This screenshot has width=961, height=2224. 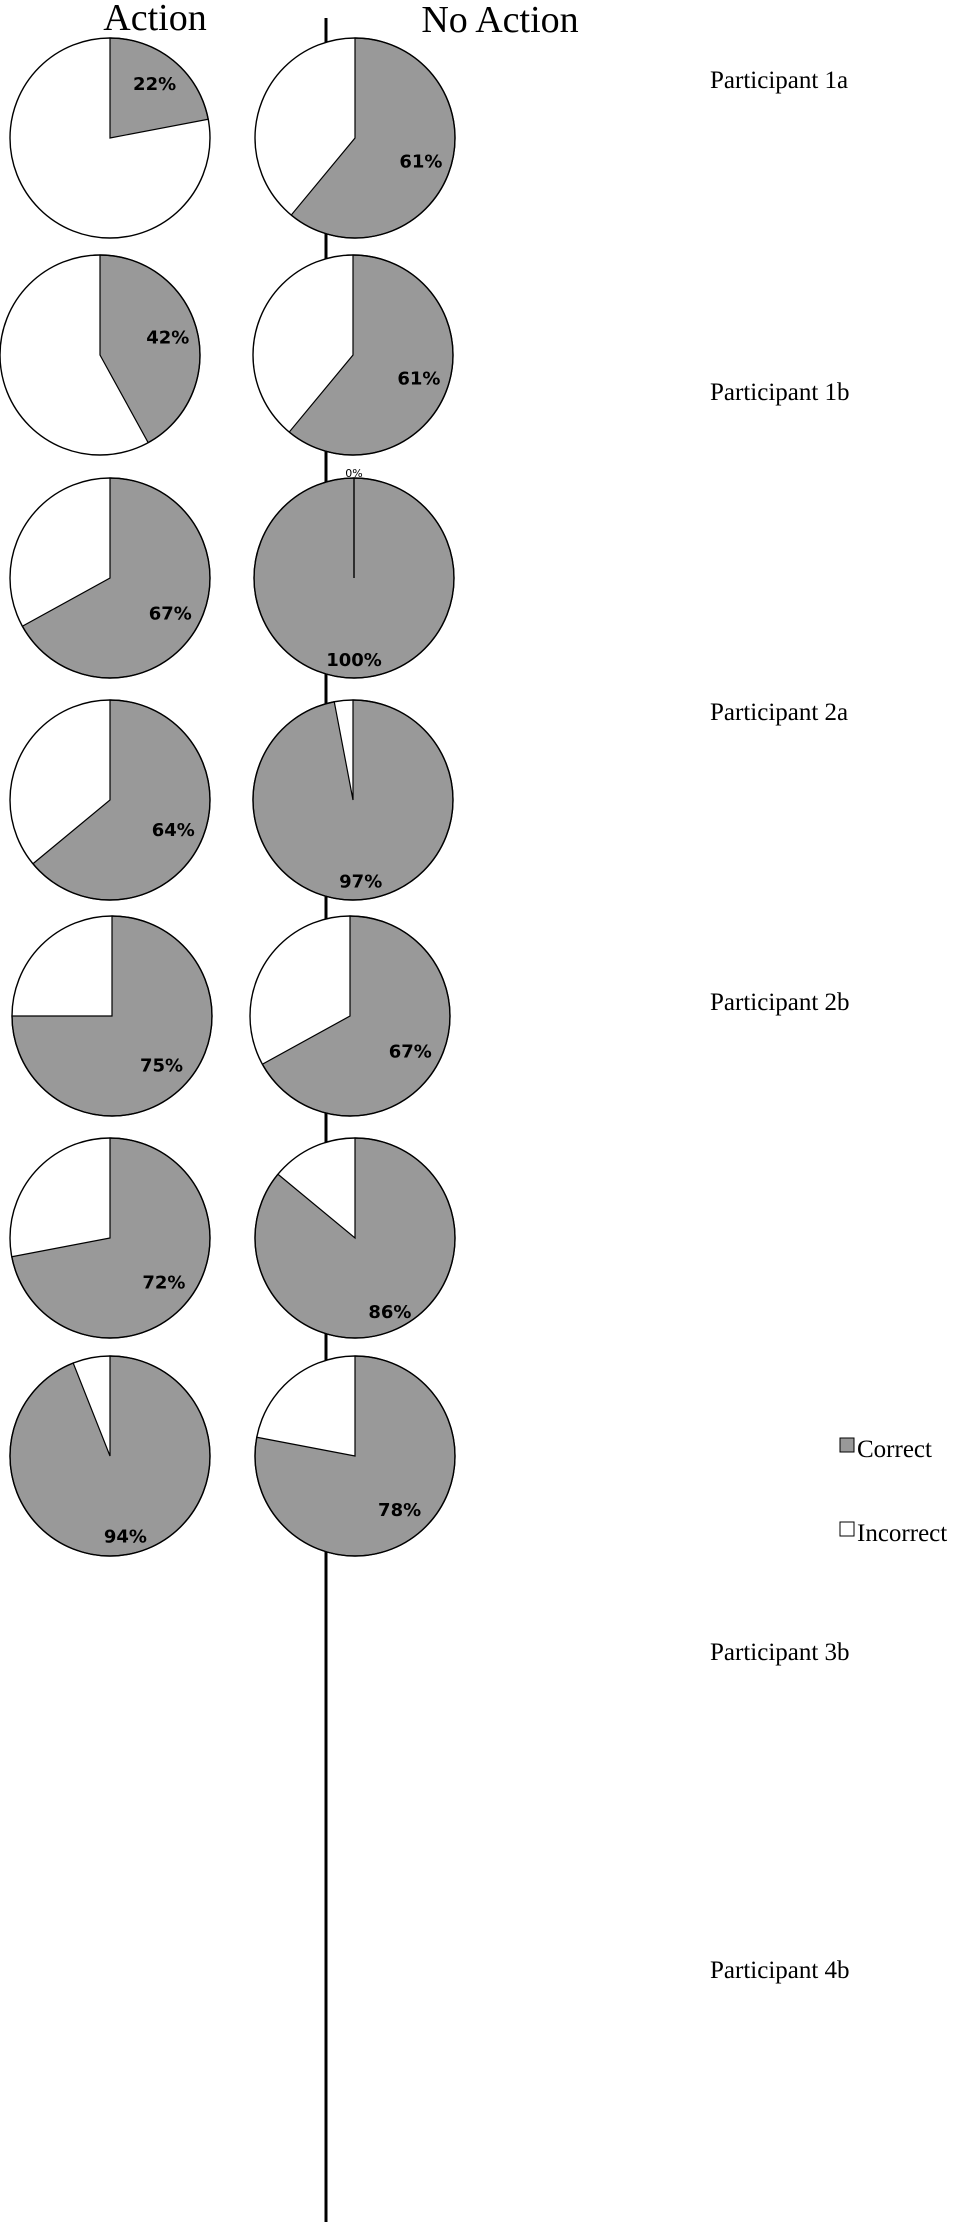 I want to click on row-6-action-data-label: 72%, so click(x=163, y=1283).